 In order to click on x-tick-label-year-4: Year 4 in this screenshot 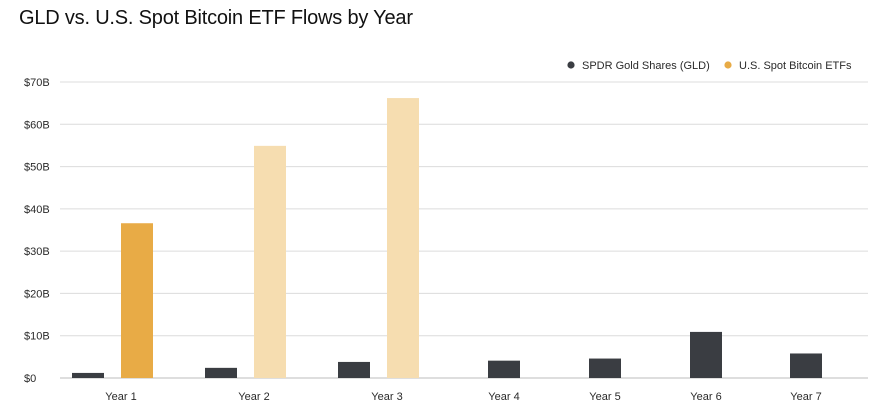, I will do `click(503, 397)`.